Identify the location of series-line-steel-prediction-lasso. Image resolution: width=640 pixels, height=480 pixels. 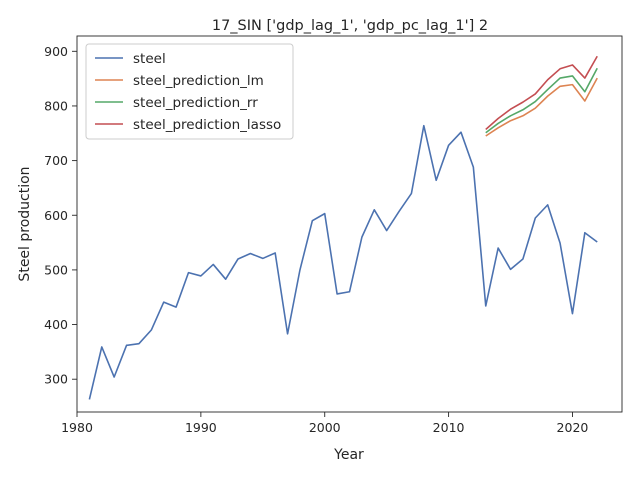
(541, 93).